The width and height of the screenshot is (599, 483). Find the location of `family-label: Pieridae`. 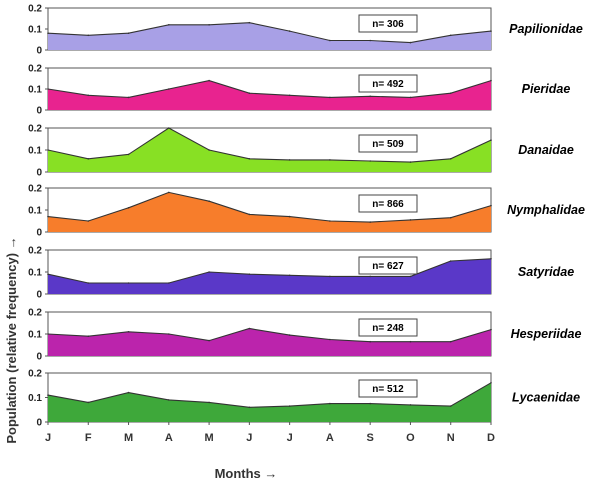

family-label: Pieridae is located at coordinates (546, 89).